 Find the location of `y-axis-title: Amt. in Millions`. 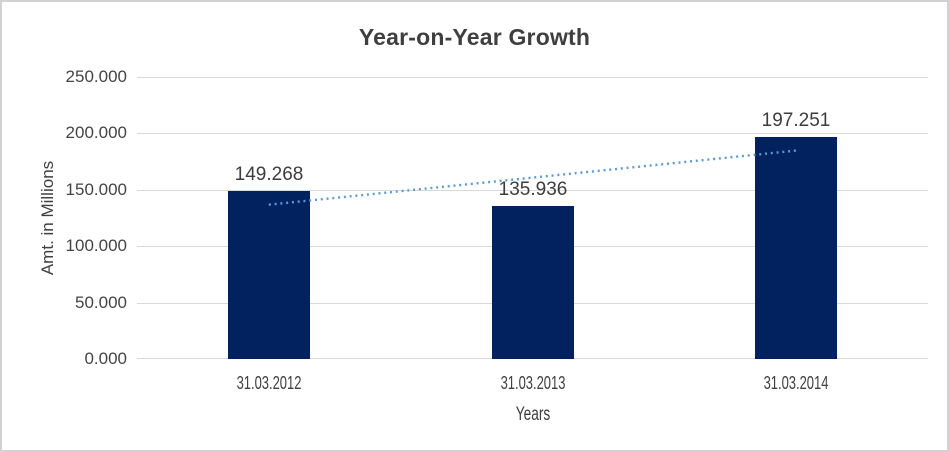

y-axis-title: Amt. in Millions is located at coordinates (47, 218).